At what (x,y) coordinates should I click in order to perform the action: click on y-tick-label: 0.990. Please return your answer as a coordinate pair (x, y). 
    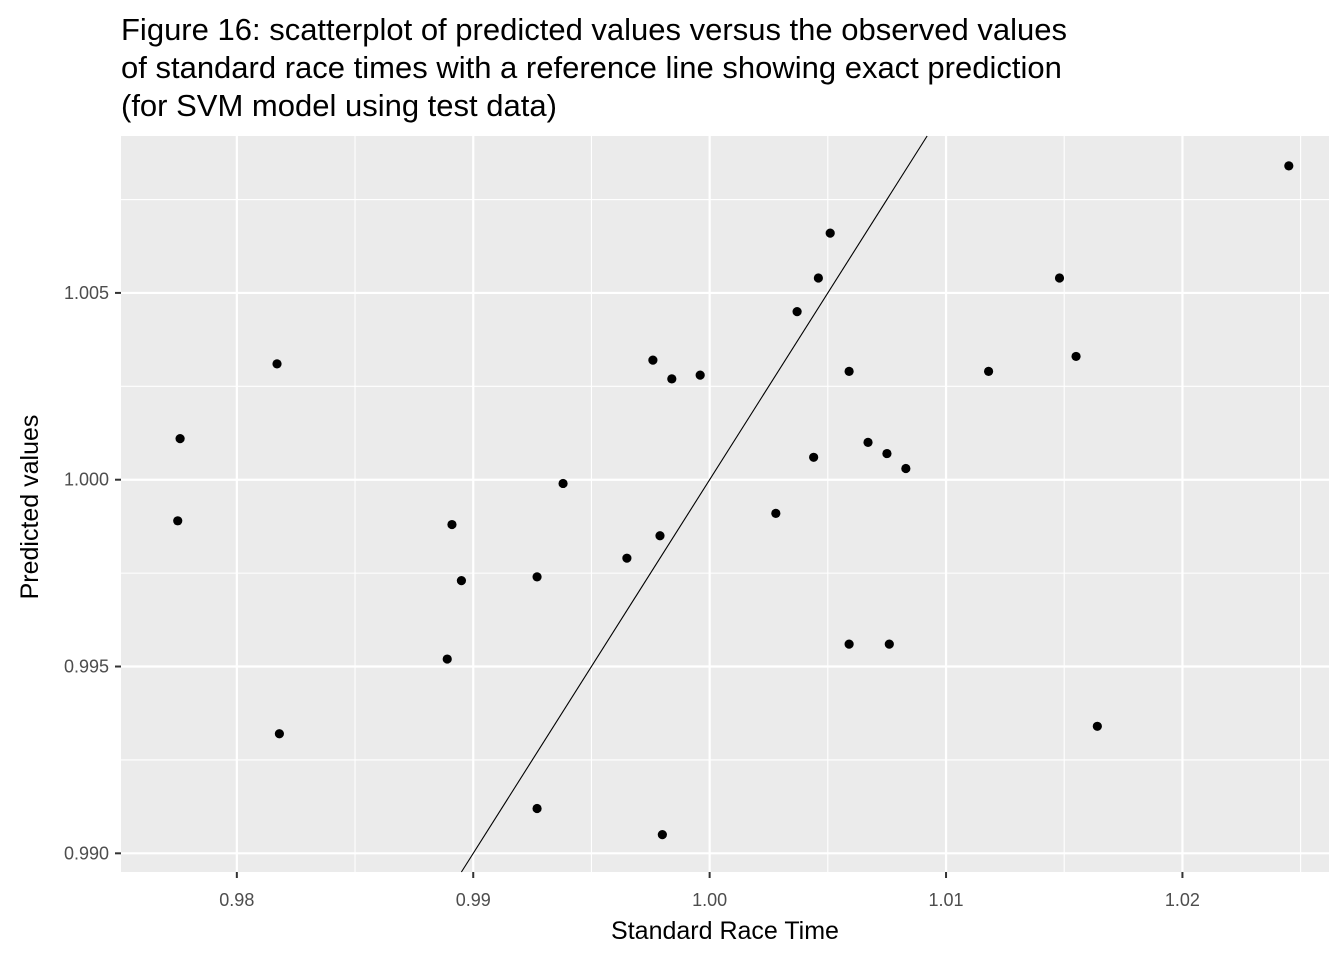
    Looking at the image, I should click on (86, 853).